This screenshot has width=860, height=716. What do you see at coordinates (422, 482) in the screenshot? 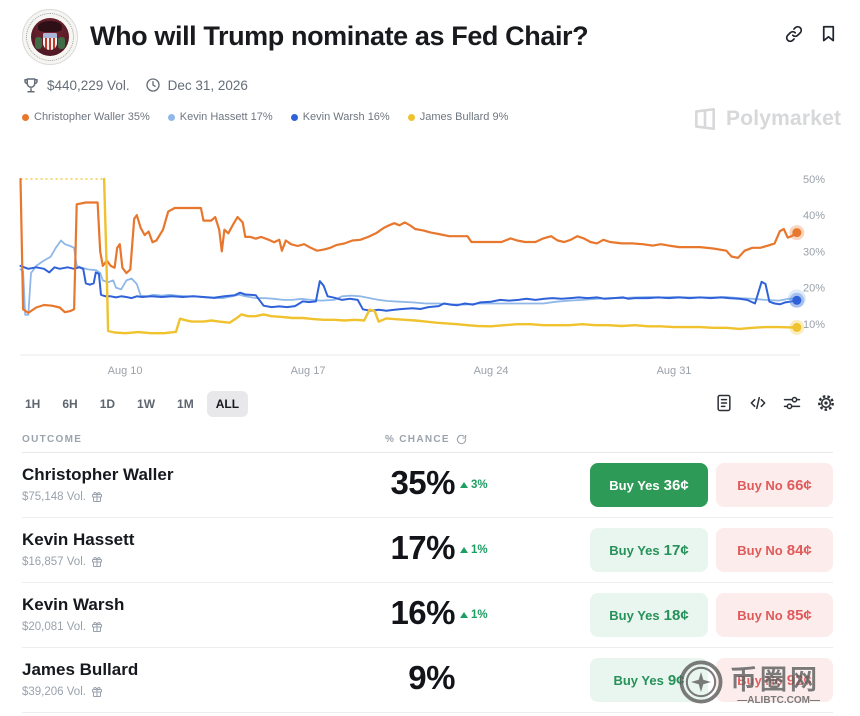
I see `chance-value: 35%` at bounding box center [422, 482].